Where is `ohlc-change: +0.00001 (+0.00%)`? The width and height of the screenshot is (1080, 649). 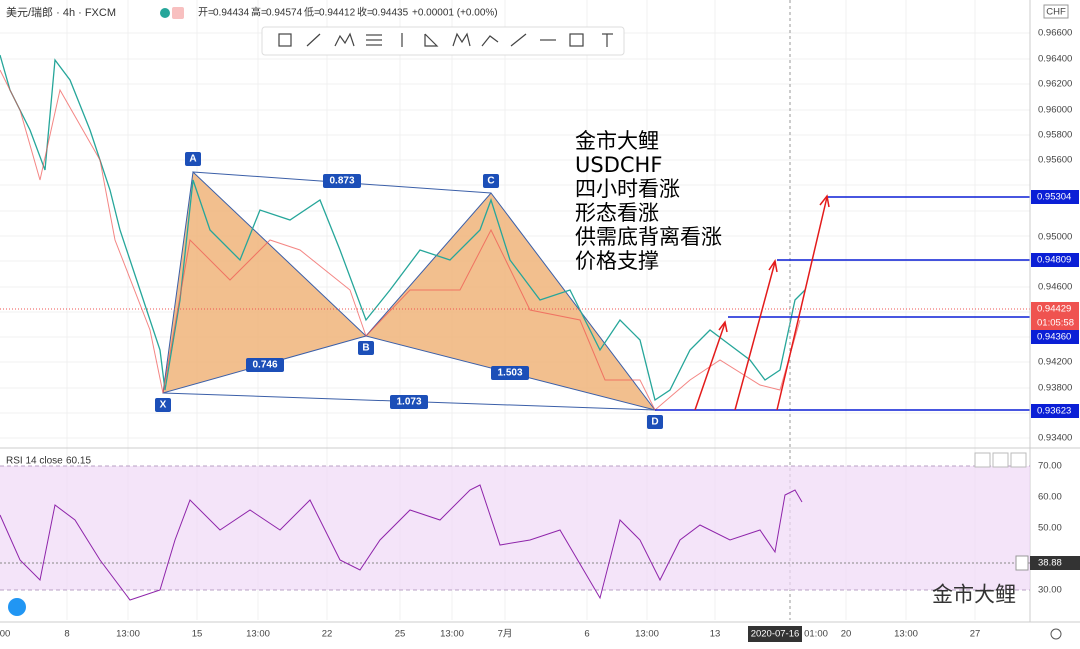
ohlc-change: +0.00001 (+0.00%) is located at coordinates (455, 13).